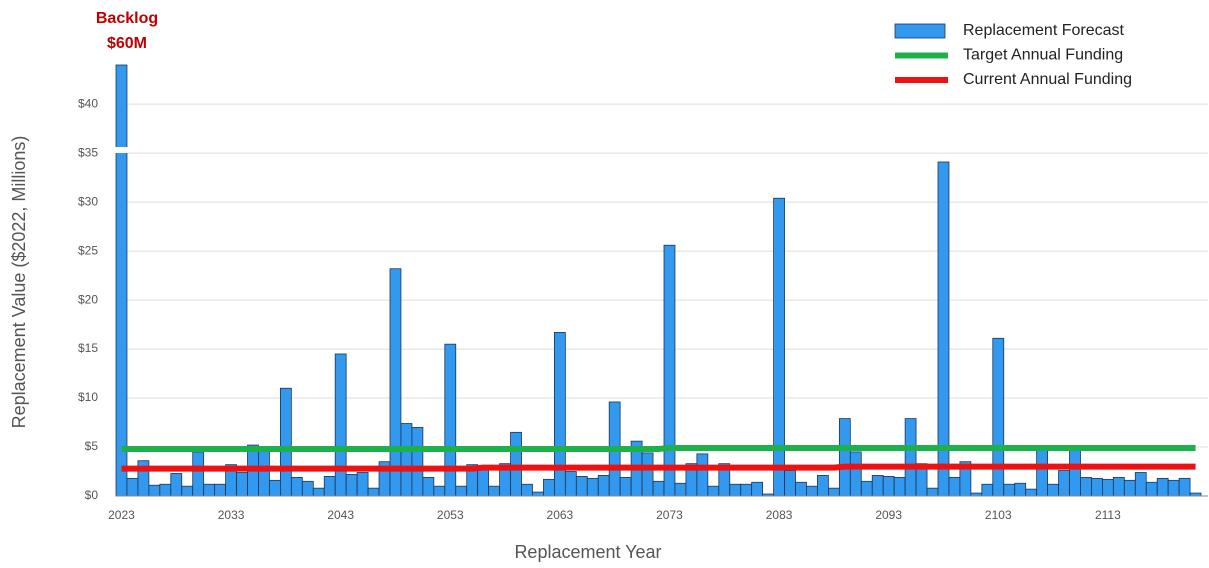  Describe the element at coordinates (127, 18) in the screenshot. I see `annotation: Backlog` at that location.